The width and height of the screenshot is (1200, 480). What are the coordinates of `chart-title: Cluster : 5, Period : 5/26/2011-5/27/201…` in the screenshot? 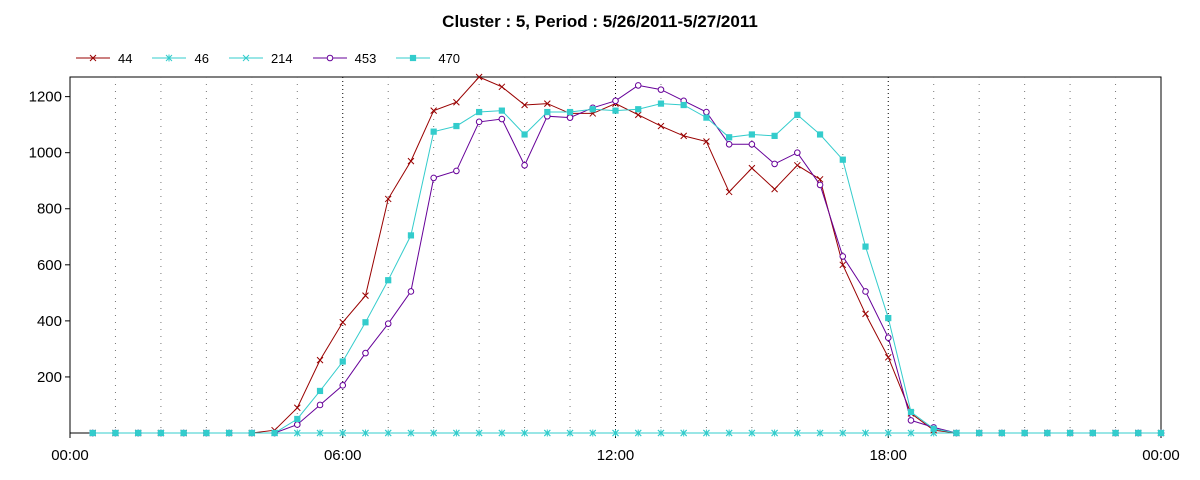 It's located at (600, 21).